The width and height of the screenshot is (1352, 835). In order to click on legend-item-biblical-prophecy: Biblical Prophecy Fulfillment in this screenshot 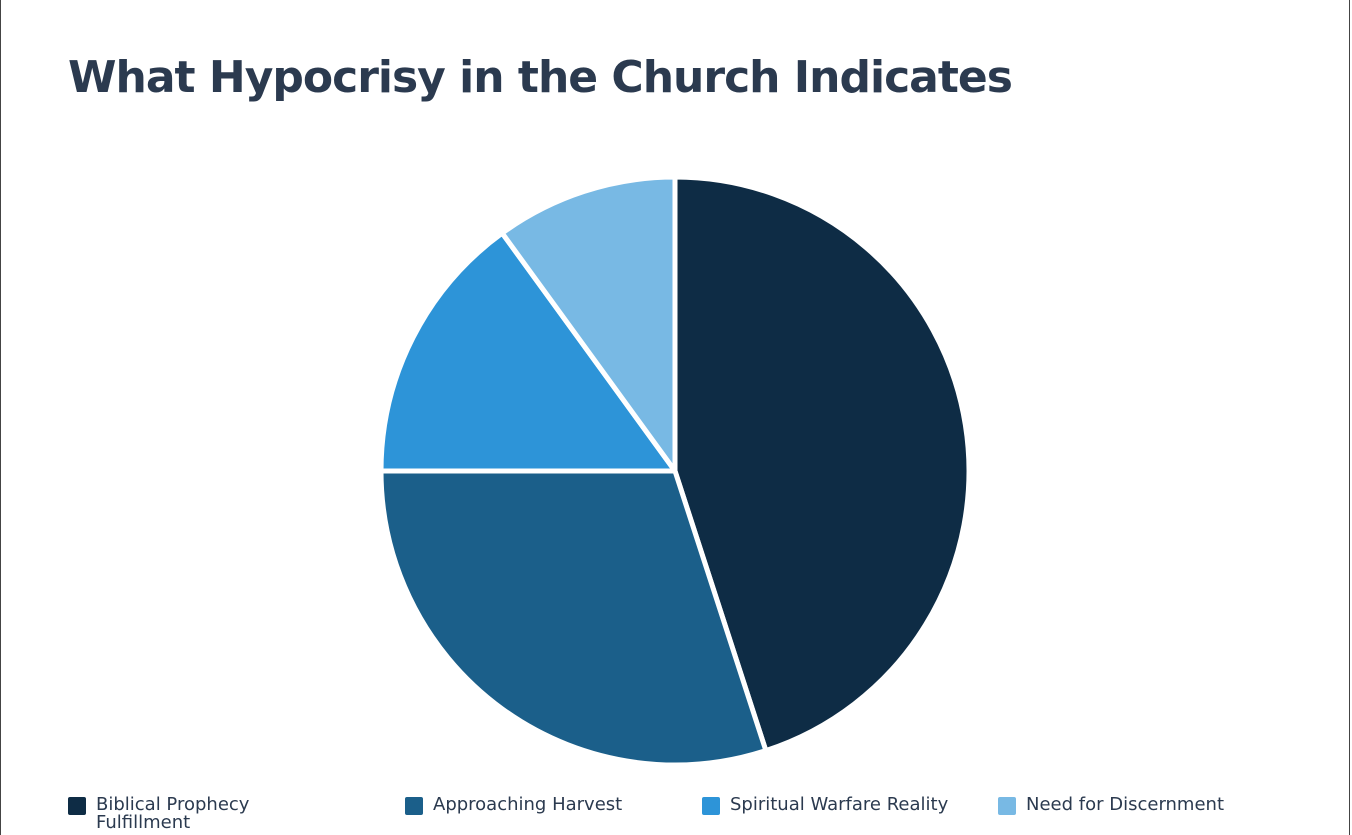, I will do `click(188, 814)`.